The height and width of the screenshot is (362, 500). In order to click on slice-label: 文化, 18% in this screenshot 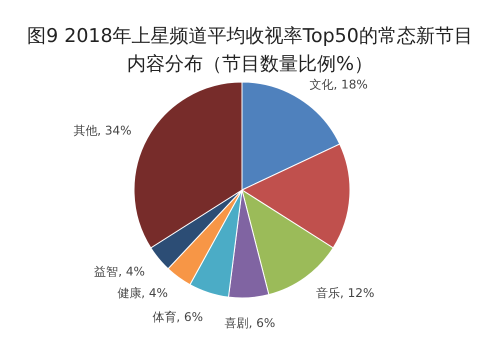, I will do `click(339, 85)`.